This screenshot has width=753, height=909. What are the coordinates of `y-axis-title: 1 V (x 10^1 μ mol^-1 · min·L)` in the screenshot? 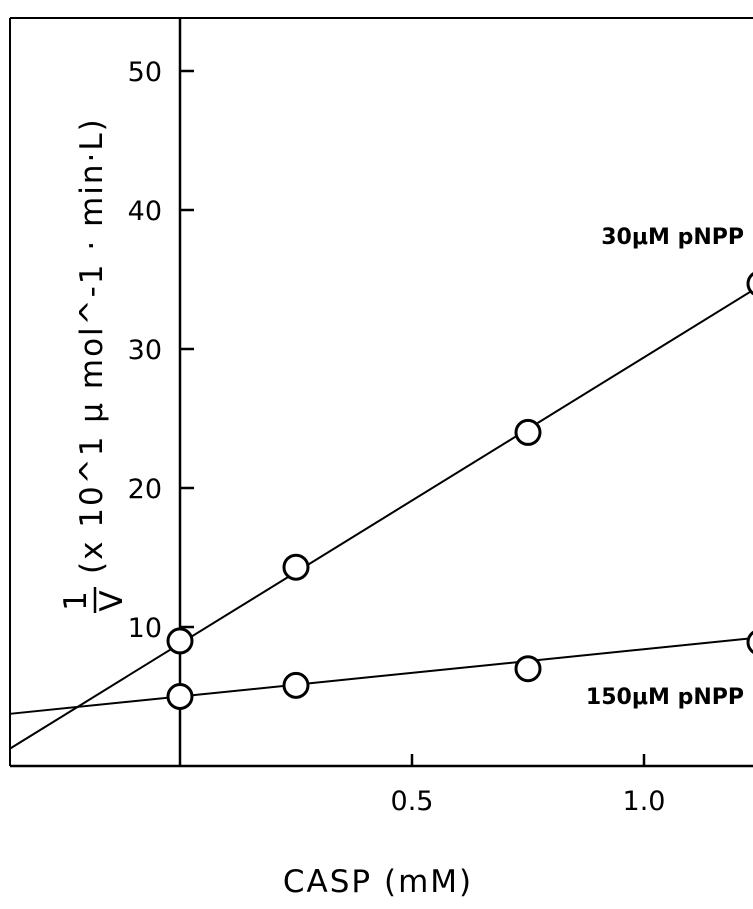 It's located at (94, 365).